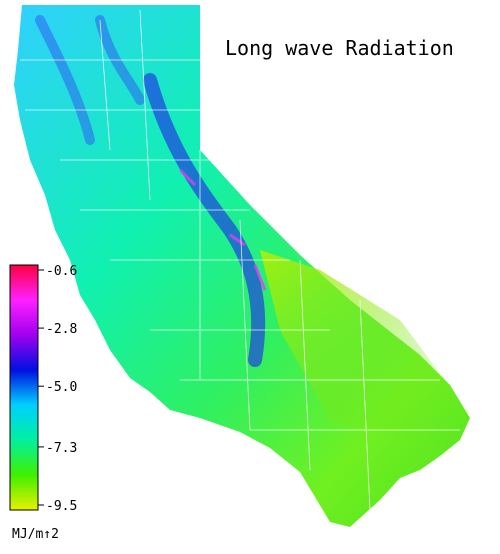 This screenshot has width=500, height=554. Describe the element at coordinates (360, 345) in the screenshot. I see `desert-region` at that location.